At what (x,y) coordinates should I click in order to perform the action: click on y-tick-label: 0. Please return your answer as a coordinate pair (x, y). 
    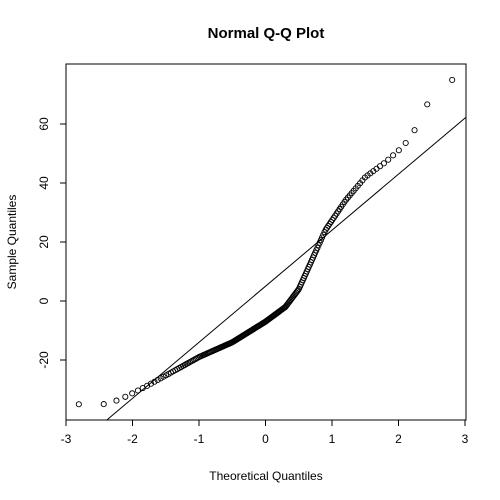
    Looking at the image, I should click on (44, 300).